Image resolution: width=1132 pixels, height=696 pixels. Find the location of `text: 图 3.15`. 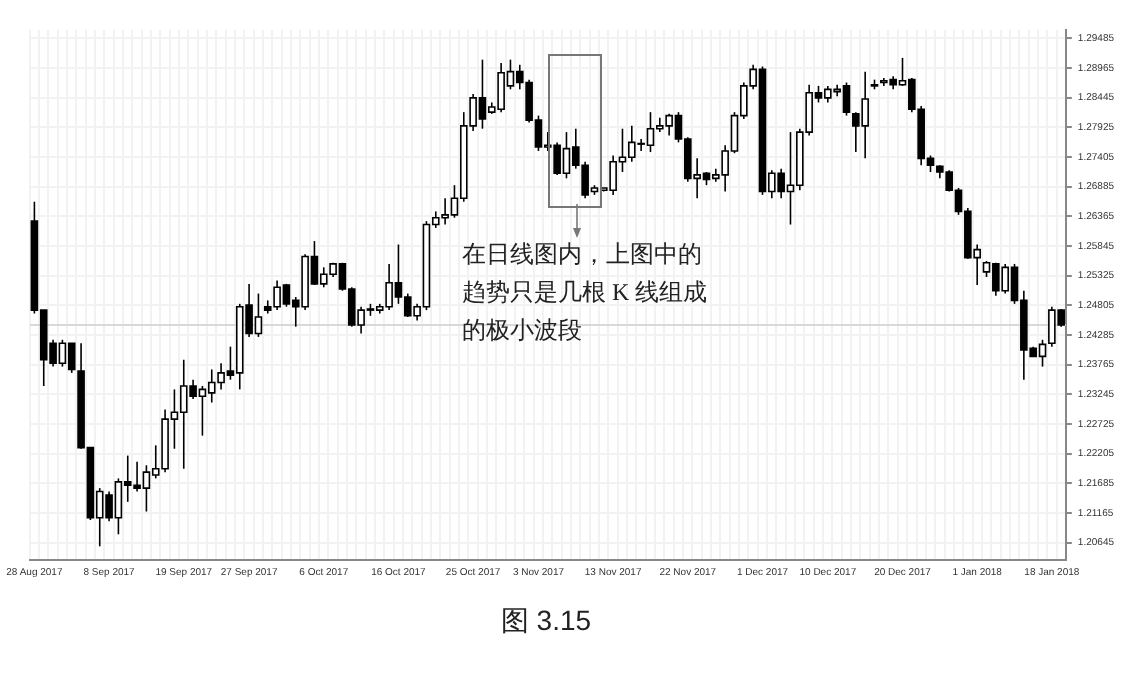

text: 图 3.15 is located at coordinates (546, 622).